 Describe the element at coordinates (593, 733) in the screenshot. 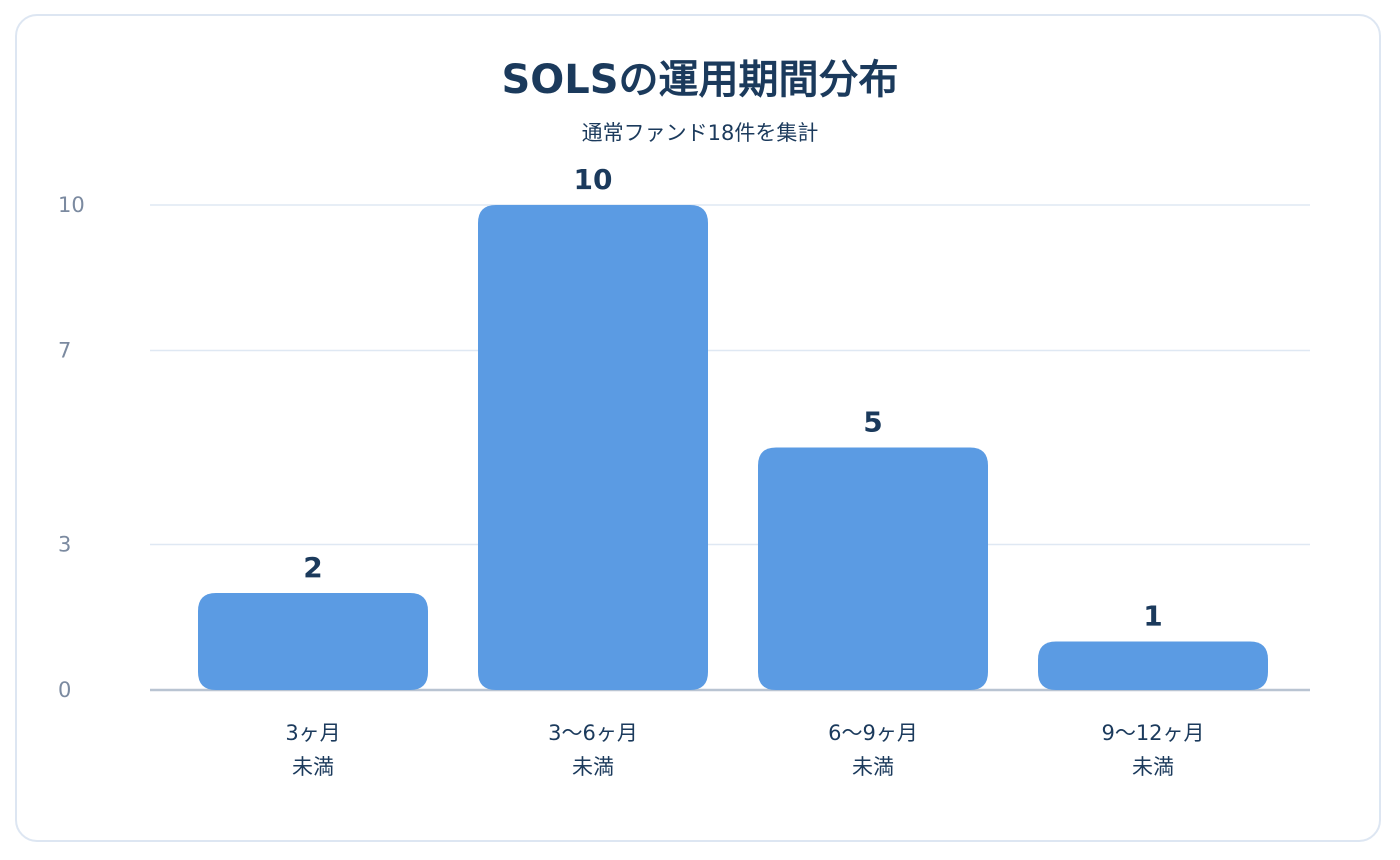

I see `x-tick-label: 3〜6ヶ月` at that location.